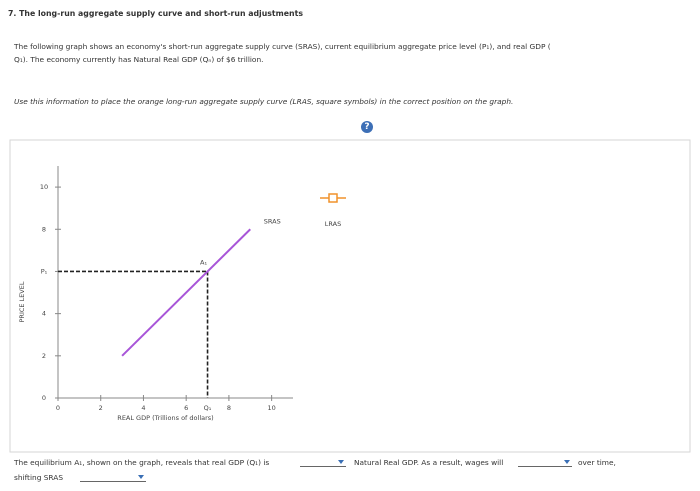  Describe the element at coordinates (367, 127) in the screenshot. I see `help-button: ?` at that location.